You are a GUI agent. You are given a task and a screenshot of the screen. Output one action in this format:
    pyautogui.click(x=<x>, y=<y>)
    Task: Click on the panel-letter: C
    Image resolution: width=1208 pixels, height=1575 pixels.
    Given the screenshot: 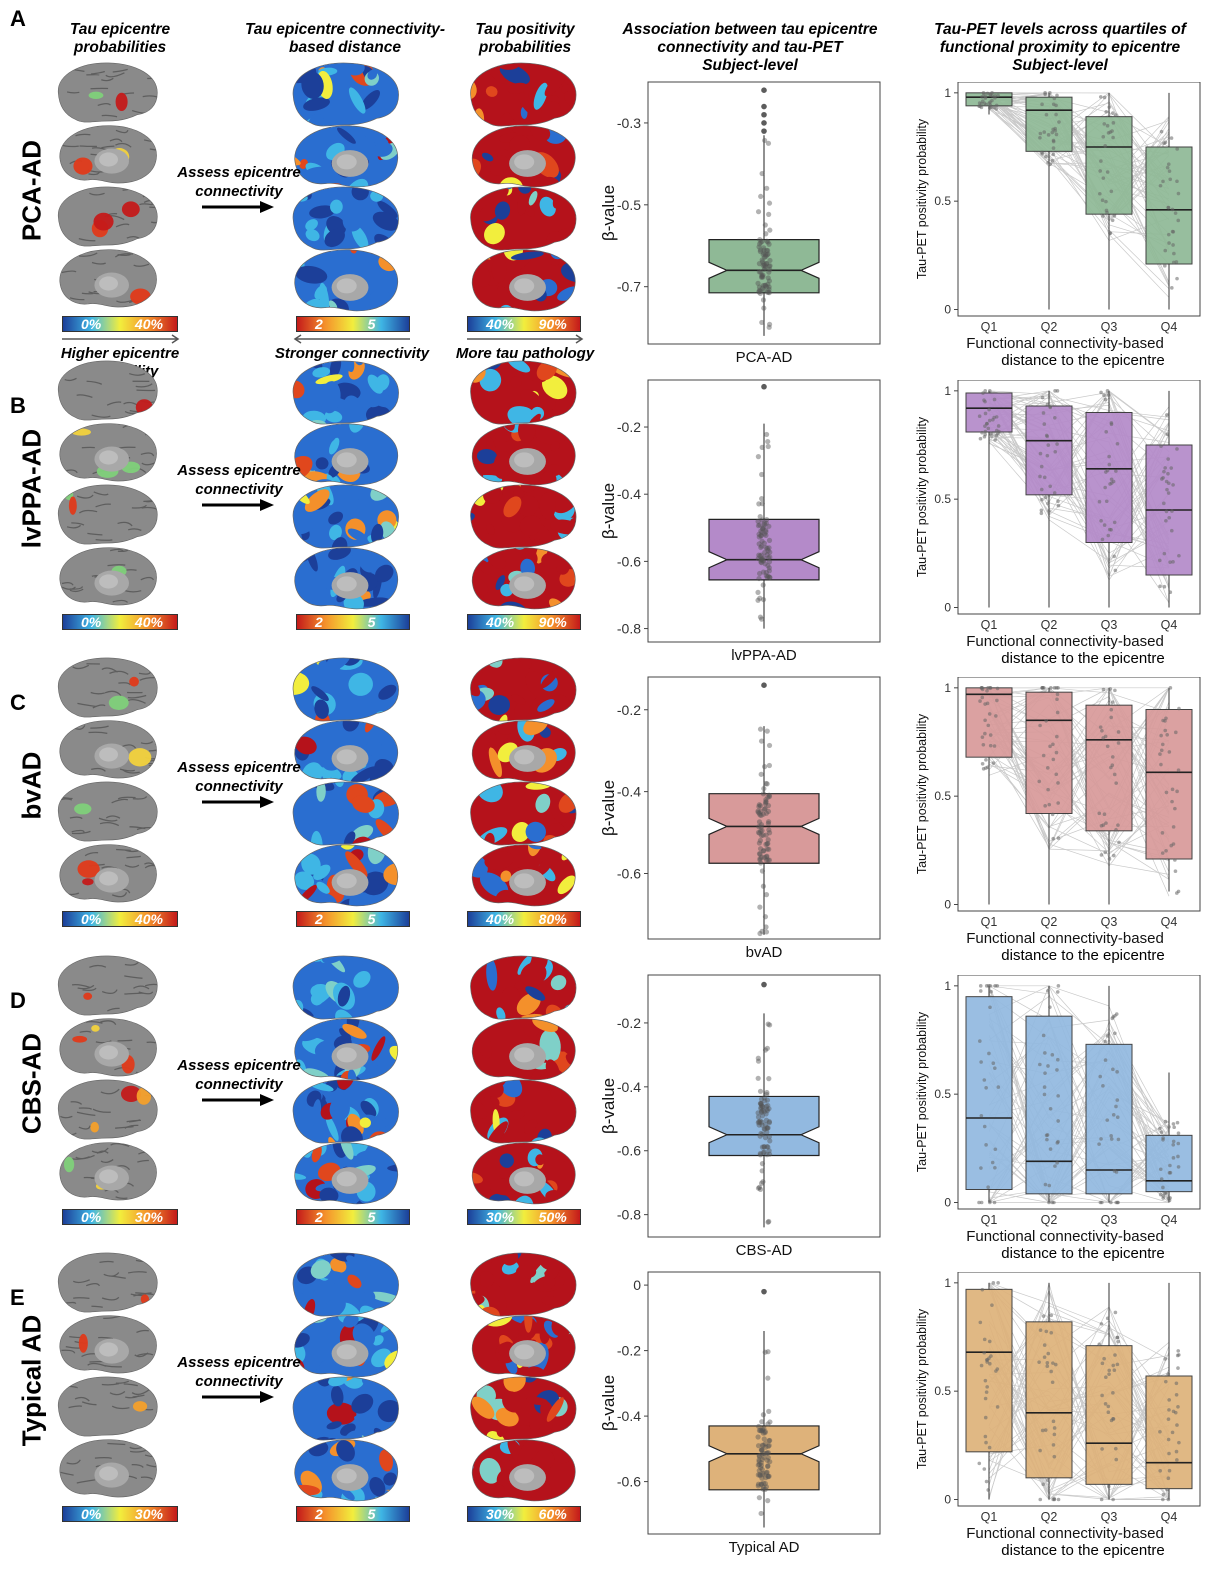 What is the action you would take?
    pyautogui.click(x=18, y=702)
    